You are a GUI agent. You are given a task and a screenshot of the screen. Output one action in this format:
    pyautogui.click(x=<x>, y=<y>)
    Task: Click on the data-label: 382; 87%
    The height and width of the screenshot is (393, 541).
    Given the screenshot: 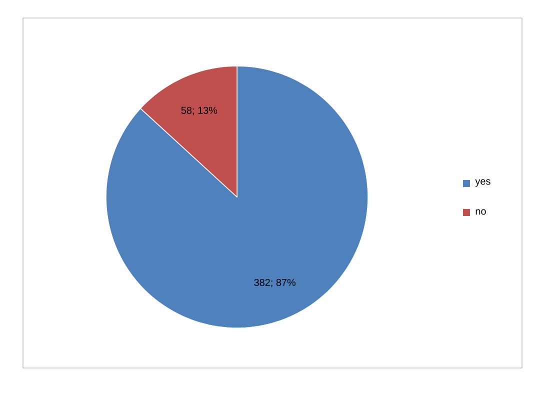 What is the action you would take?
    pyautogui.click(x=275, y=283)
    